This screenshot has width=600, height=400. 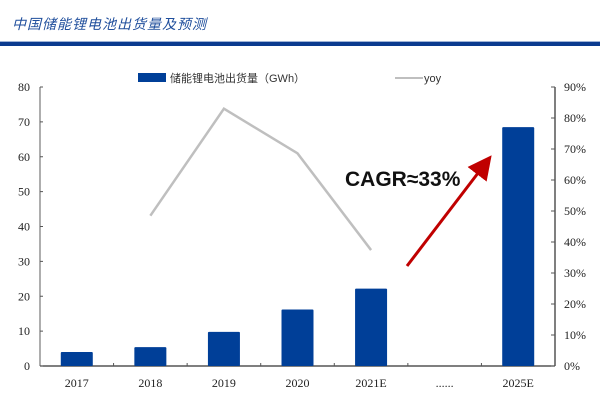 I want to click on right-axis-tick-label: 10%, so click(x=575, y=335).